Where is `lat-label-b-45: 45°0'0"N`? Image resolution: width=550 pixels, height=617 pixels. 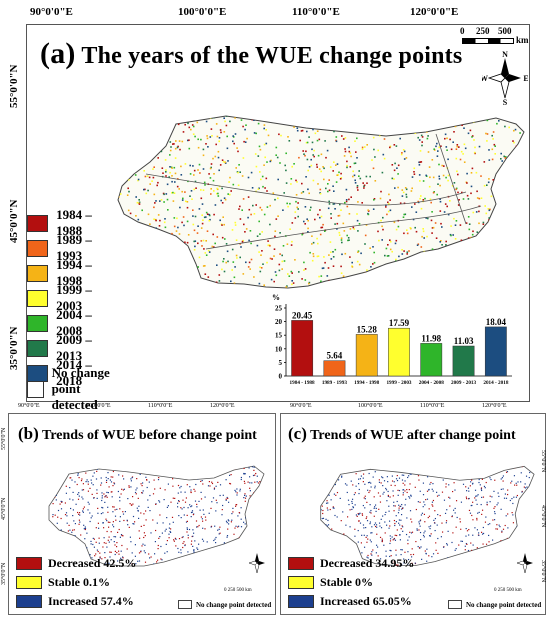
lat-label-b-45: 45°0'0"N is located at coordinates (4, 508).